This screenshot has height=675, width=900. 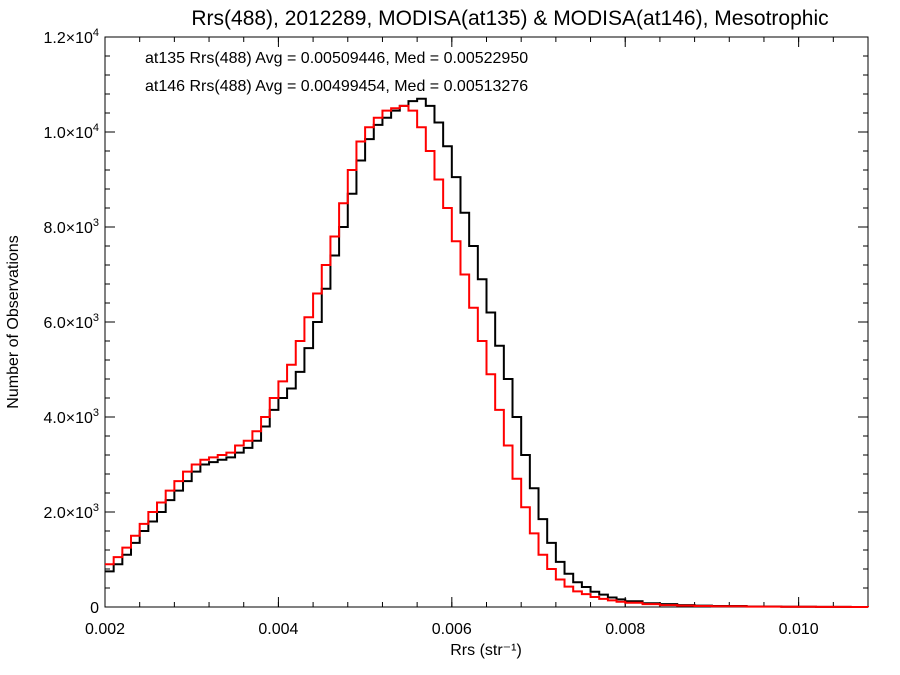 I want to click on y-tick-label: 6.0×10³, so click(x=71, y=322).